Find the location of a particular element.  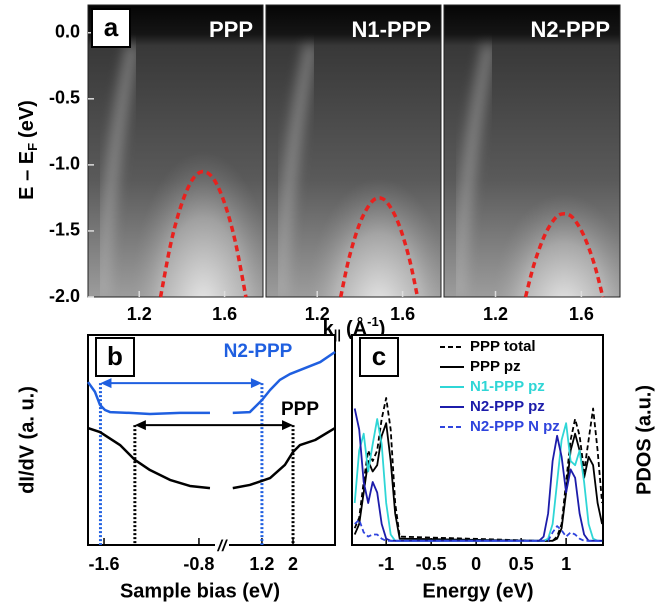

label-unit: (eV) is located at coordinates (27, 119).